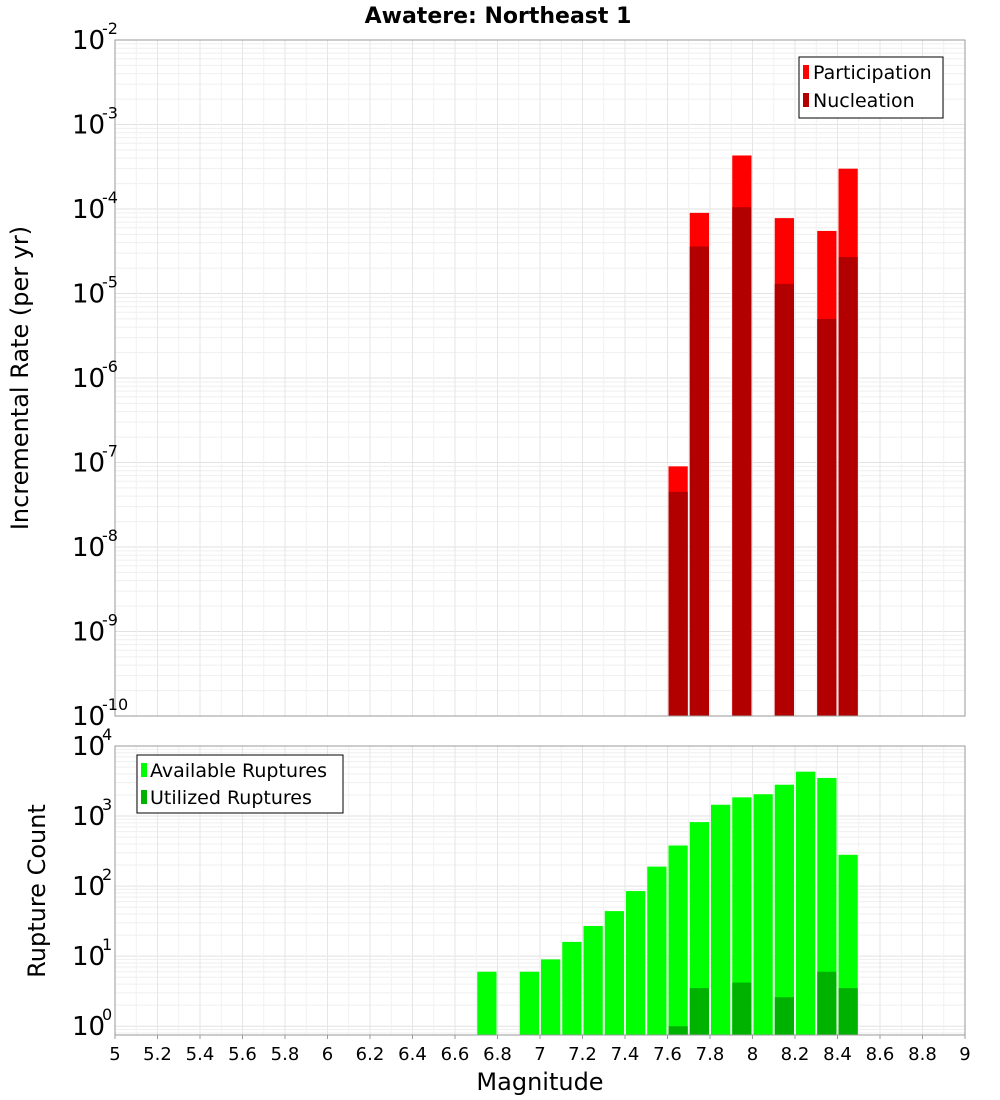 Image resolution: width=1000 pixels, height=1100 pixels. Describe the element at coordinates (37, 891) in the screenshot. I see `bottom-y-axis-title: Rupture Count` at that location.